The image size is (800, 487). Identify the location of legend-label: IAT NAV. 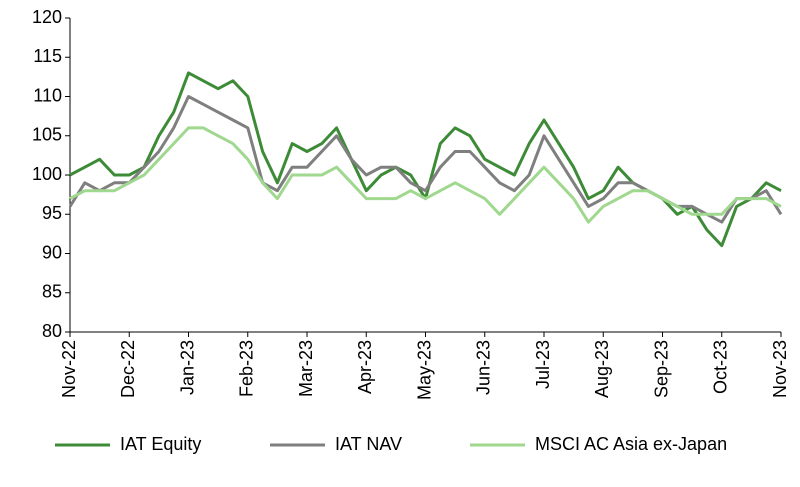
(368, 444).